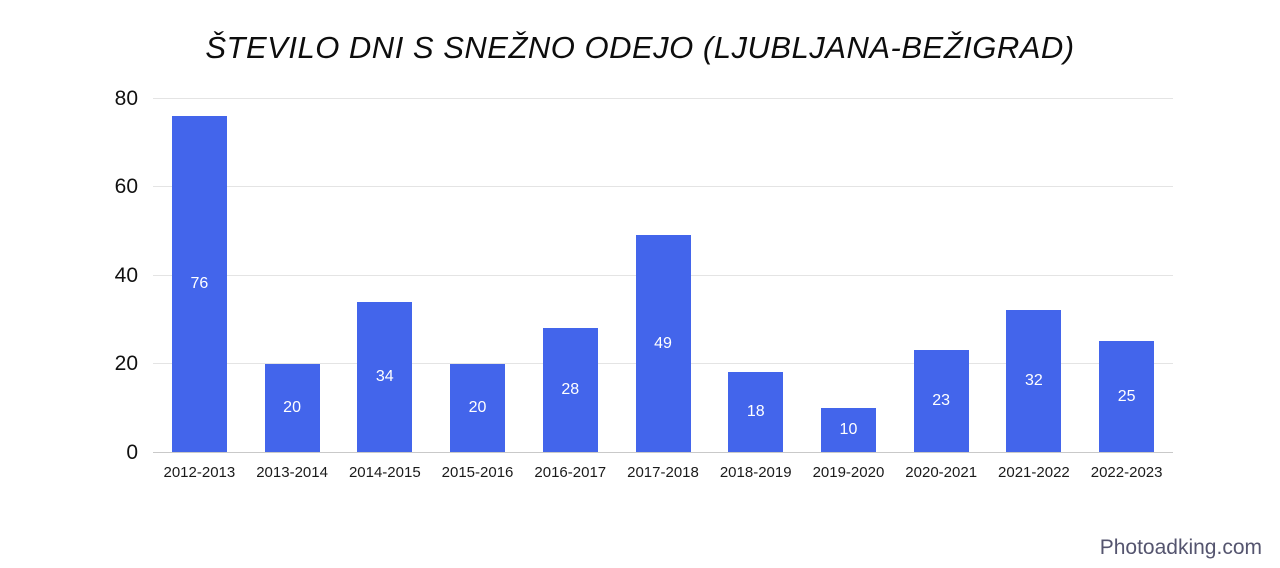  Describe the element at coordinates (132, 452) in the screenshot. I see `y-tick-label: 0` at that location.